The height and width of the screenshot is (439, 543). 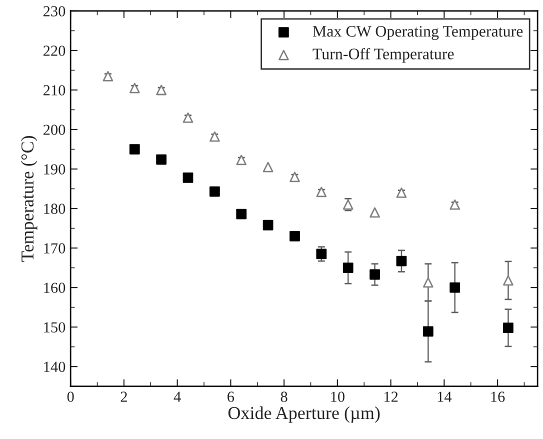 What do you see at coordinates (177, 397) in the screenshot?
I see `x-tick-label: 4` at bounding box center [177, 397].